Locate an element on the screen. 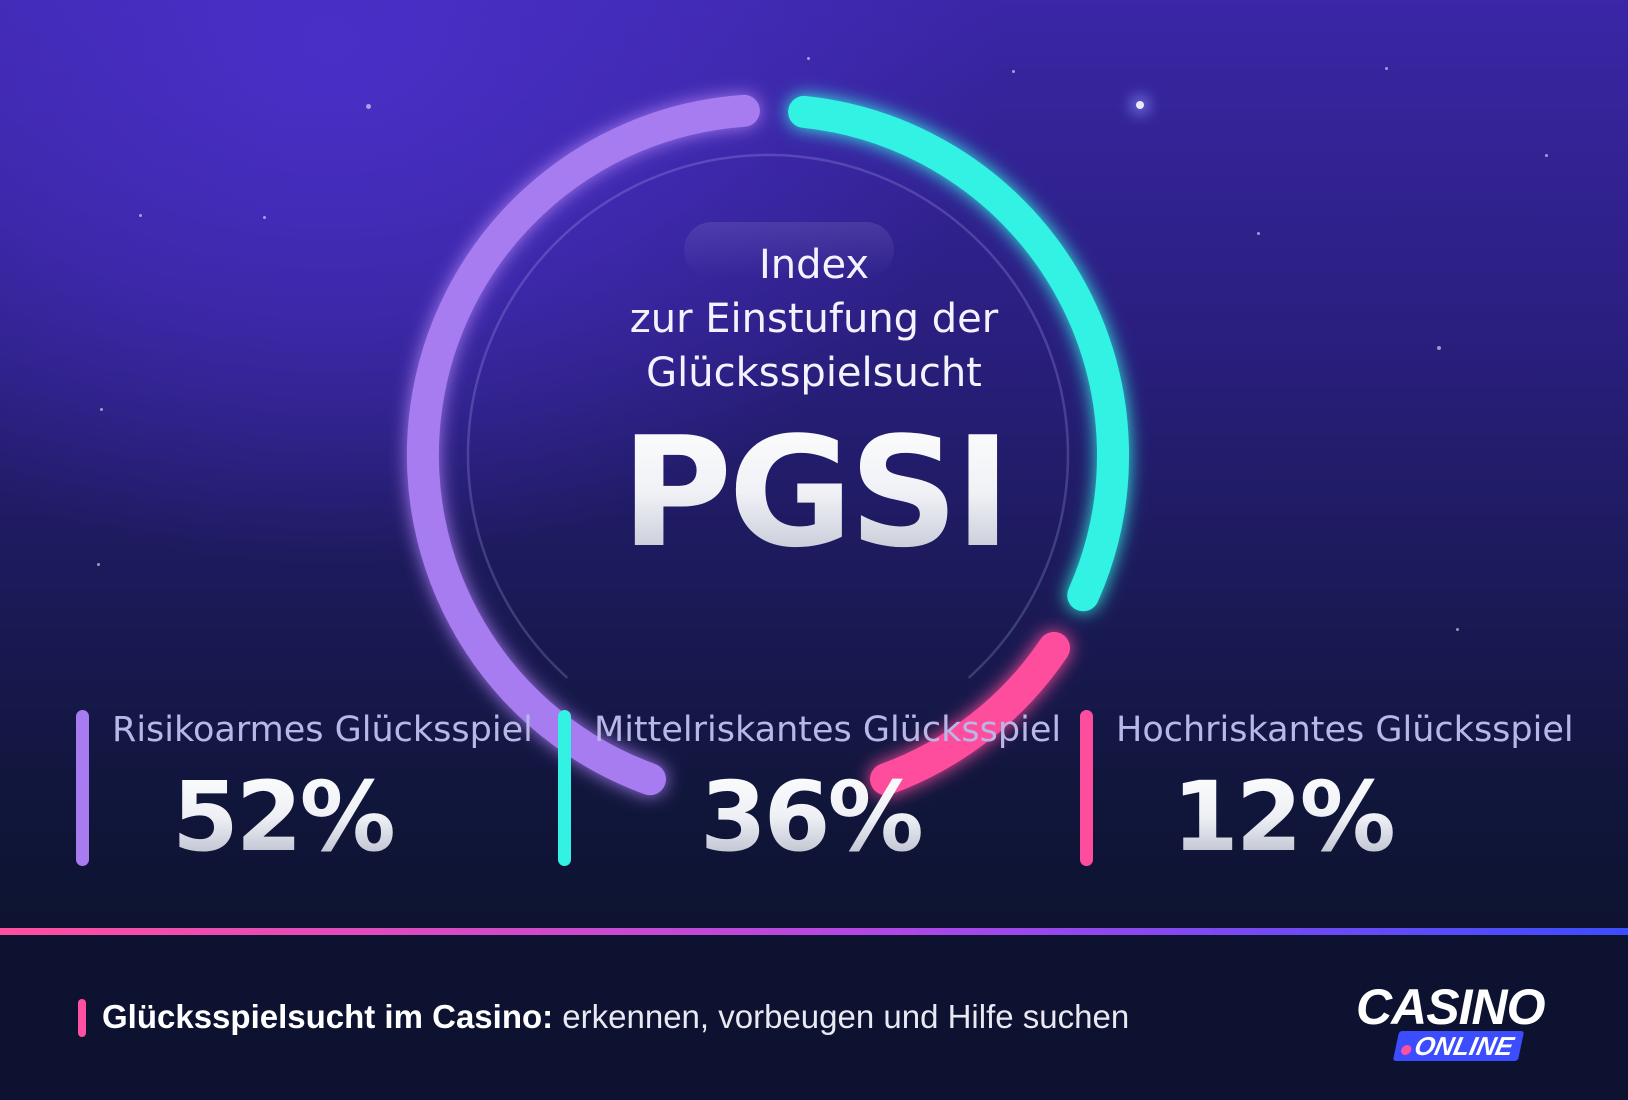  subtitle-highlight is located at coordinates (789, 250).